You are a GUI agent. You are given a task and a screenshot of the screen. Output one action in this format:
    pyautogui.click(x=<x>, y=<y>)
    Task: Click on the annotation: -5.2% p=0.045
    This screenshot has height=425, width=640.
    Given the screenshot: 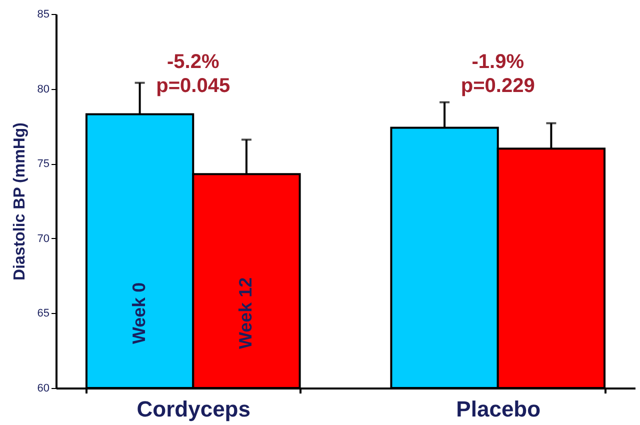 What is the action you would take?
    pyautogui.click(x=193, y=74)
    